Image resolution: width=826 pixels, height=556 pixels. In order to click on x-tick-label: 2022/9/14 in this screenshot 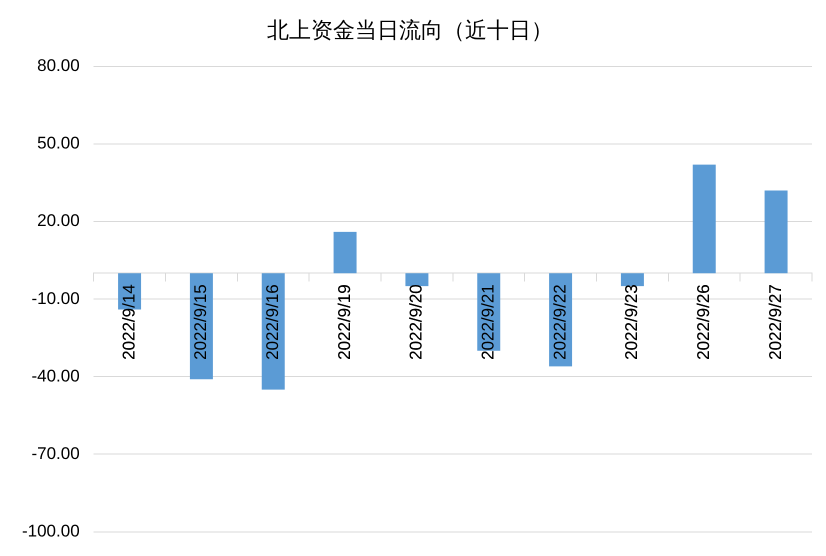, I will do `click(128, 322)`.